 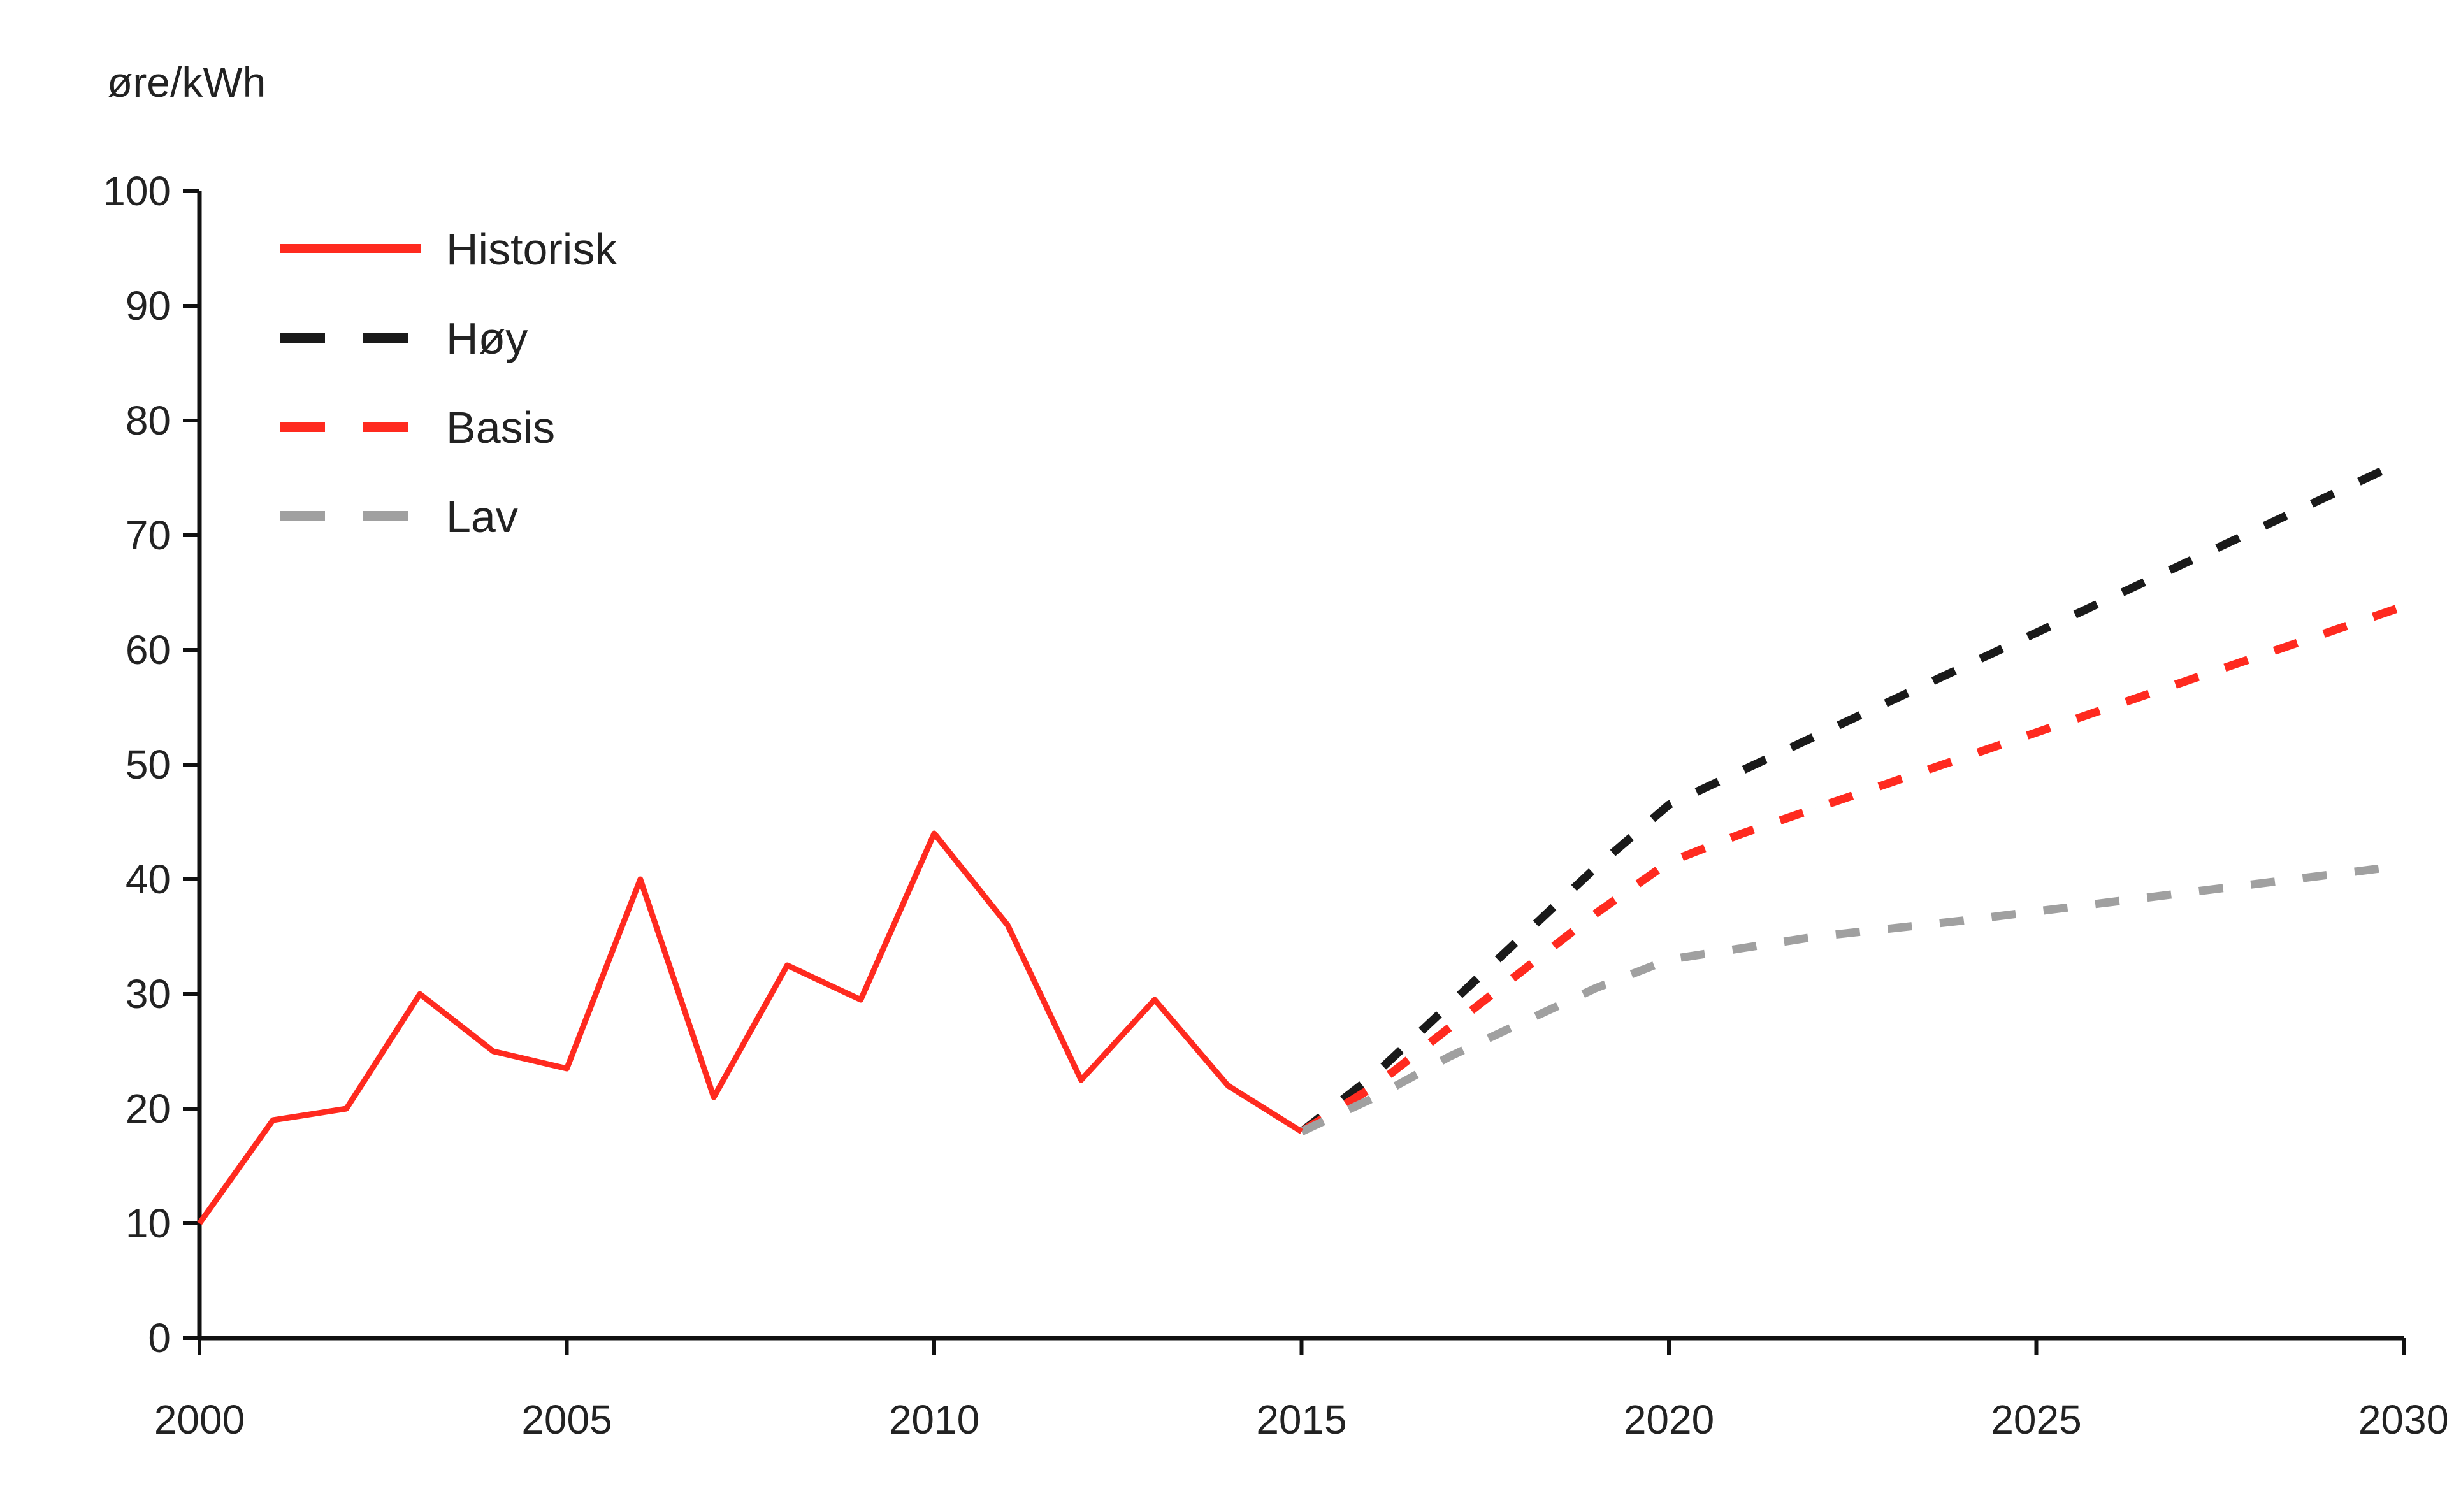 I want to click on y-unit-label: øre/kWh, so click(x=186, y=82).